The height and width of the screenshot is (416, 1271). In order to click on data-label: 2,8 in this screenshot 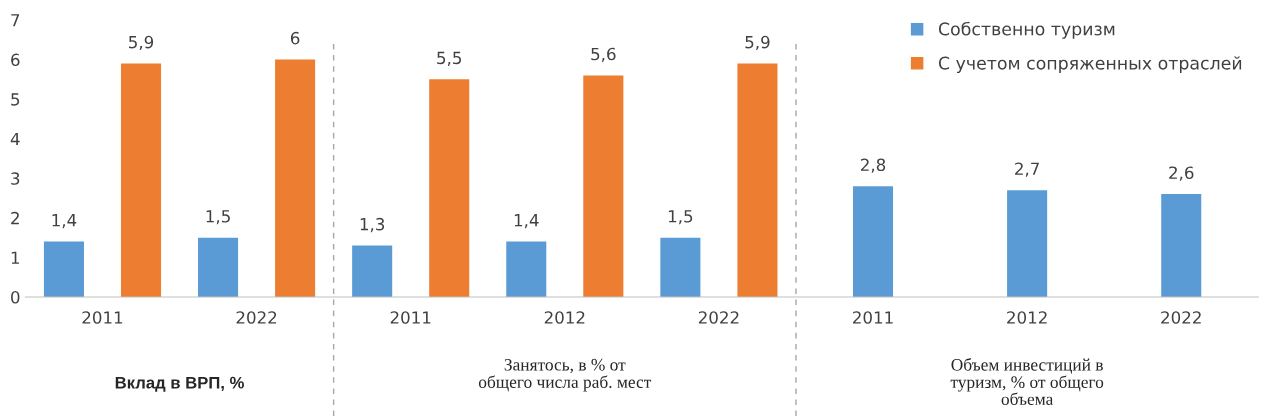, I will do `click(873, 165)`.